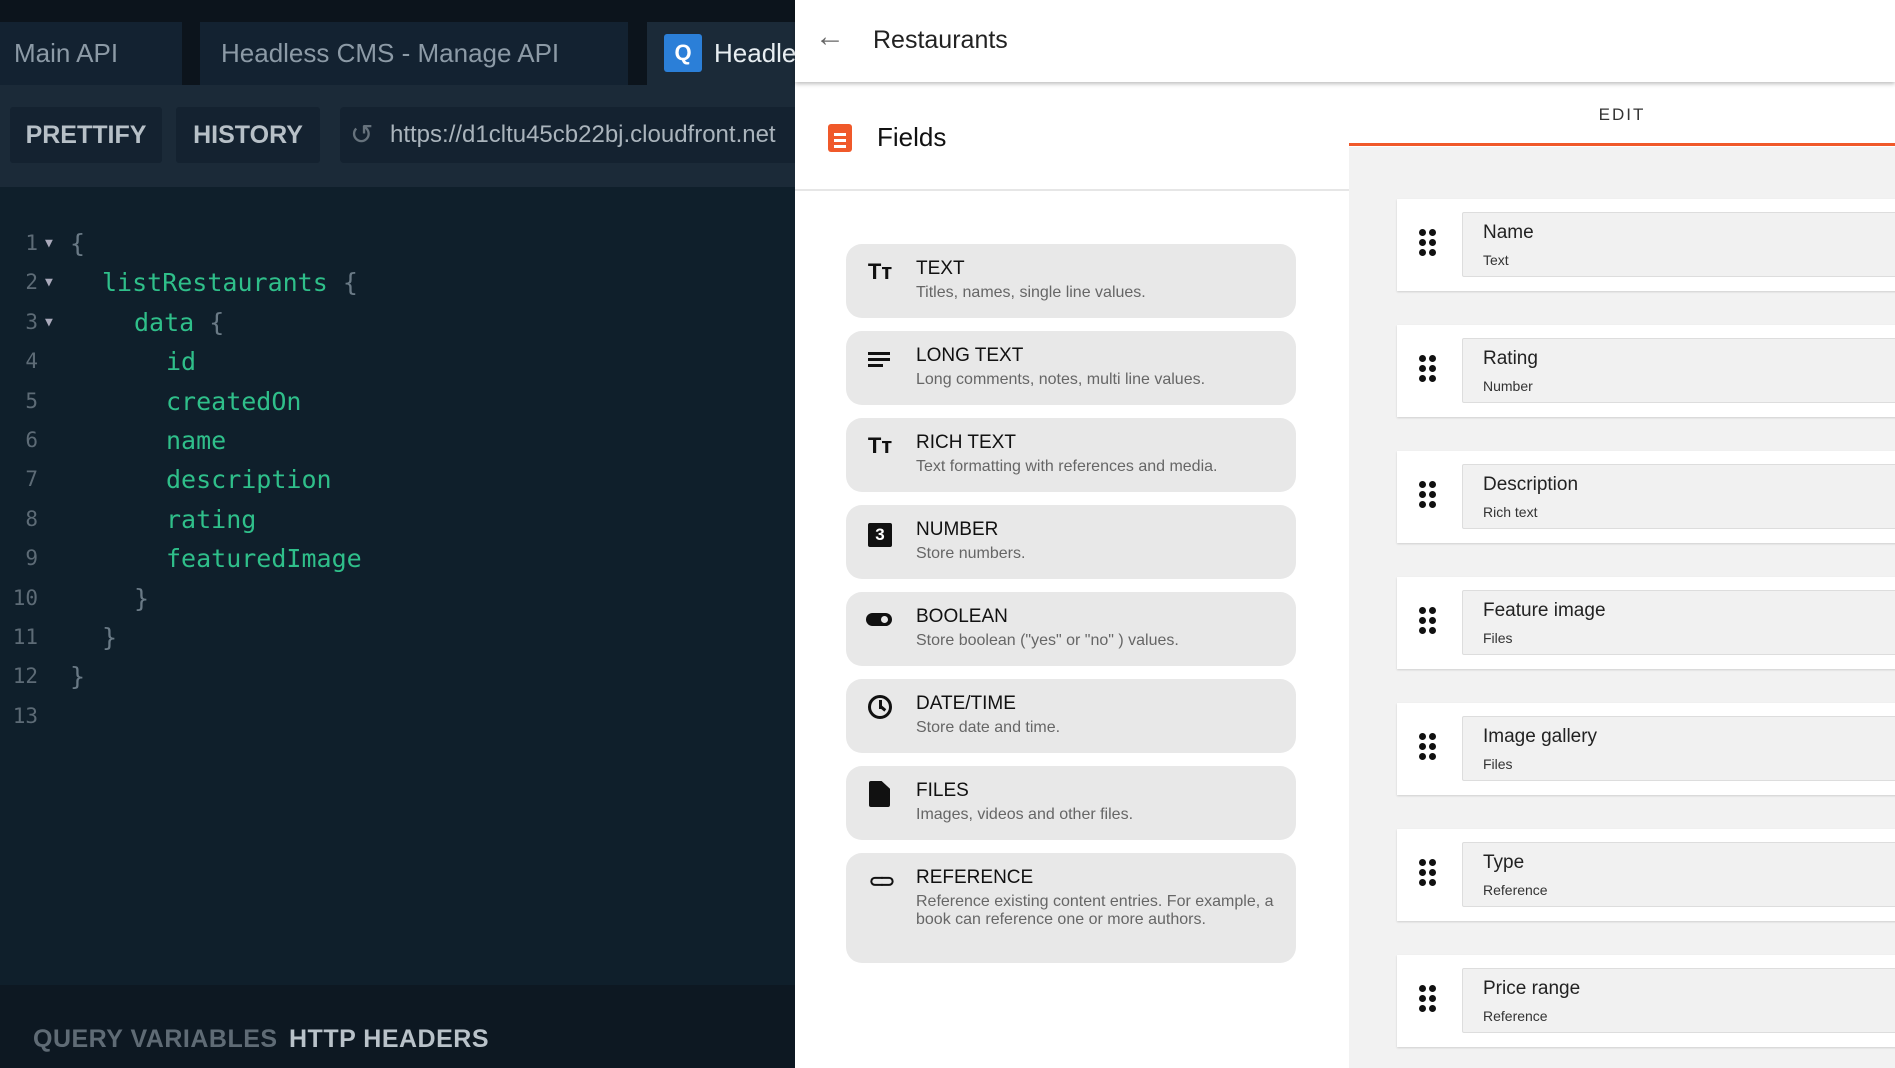 Image resolution: width=1895 pixels, height=1068 pixels. I want to click on field-row: Rating Number, so click(1646, 371).